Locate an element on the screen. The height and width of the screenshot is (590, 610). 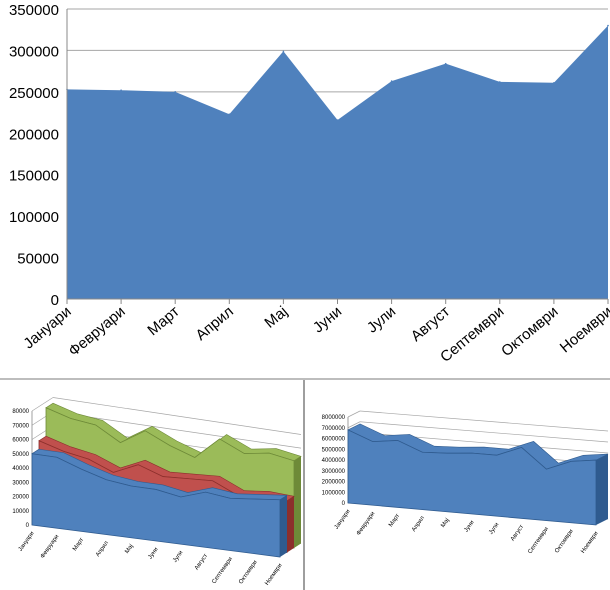
y-tick-label: 4000000 is located at coordinates (334, 461).